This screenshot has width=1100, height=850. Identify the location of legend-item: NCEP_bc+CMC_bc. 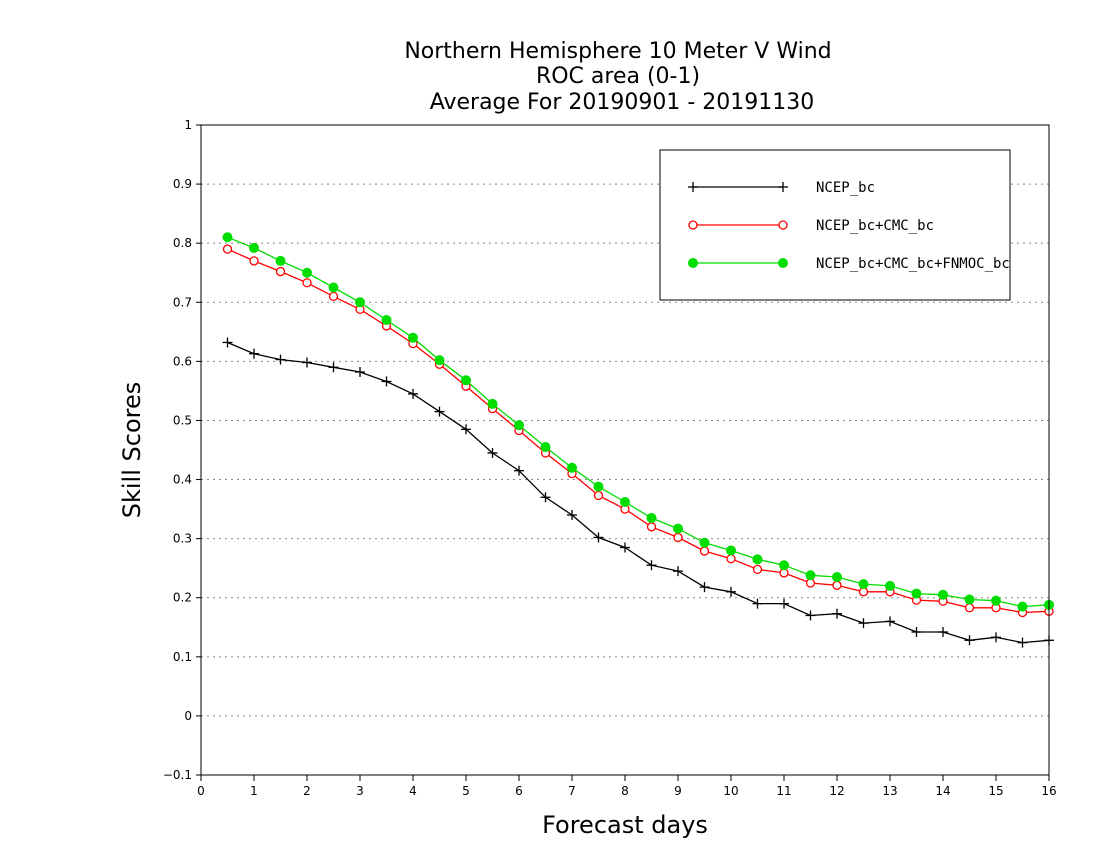
(811, 226).